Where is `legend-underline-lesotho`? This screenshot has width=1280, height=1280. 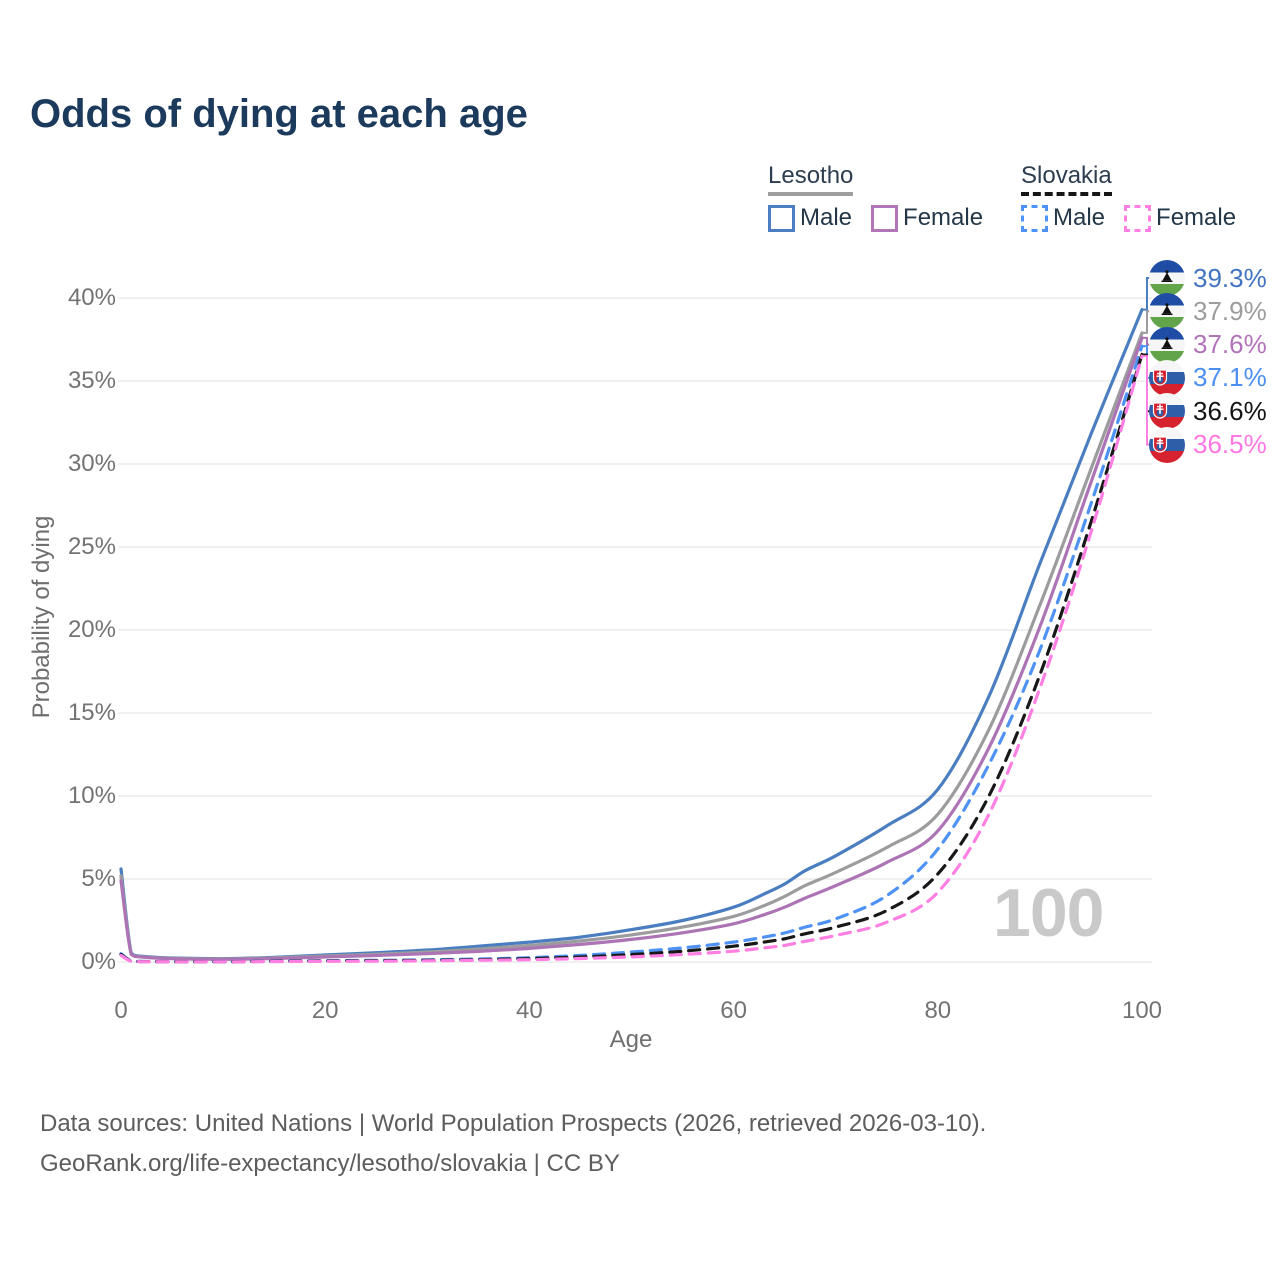
legend-underline-lesotho is located at coordinates (811, 194).